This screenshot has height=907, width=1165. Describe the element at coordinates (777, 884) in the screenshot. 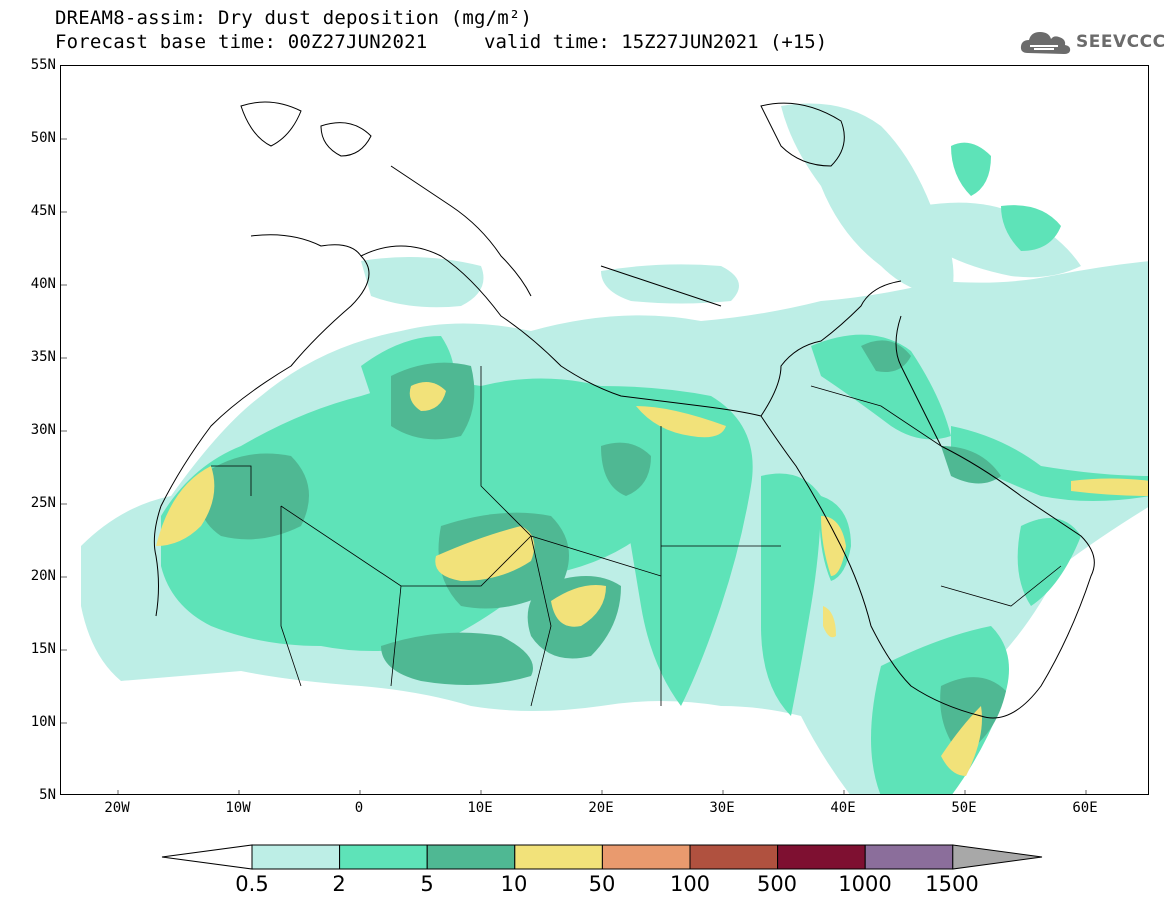

I see `colorbar-label: 500` at that location.